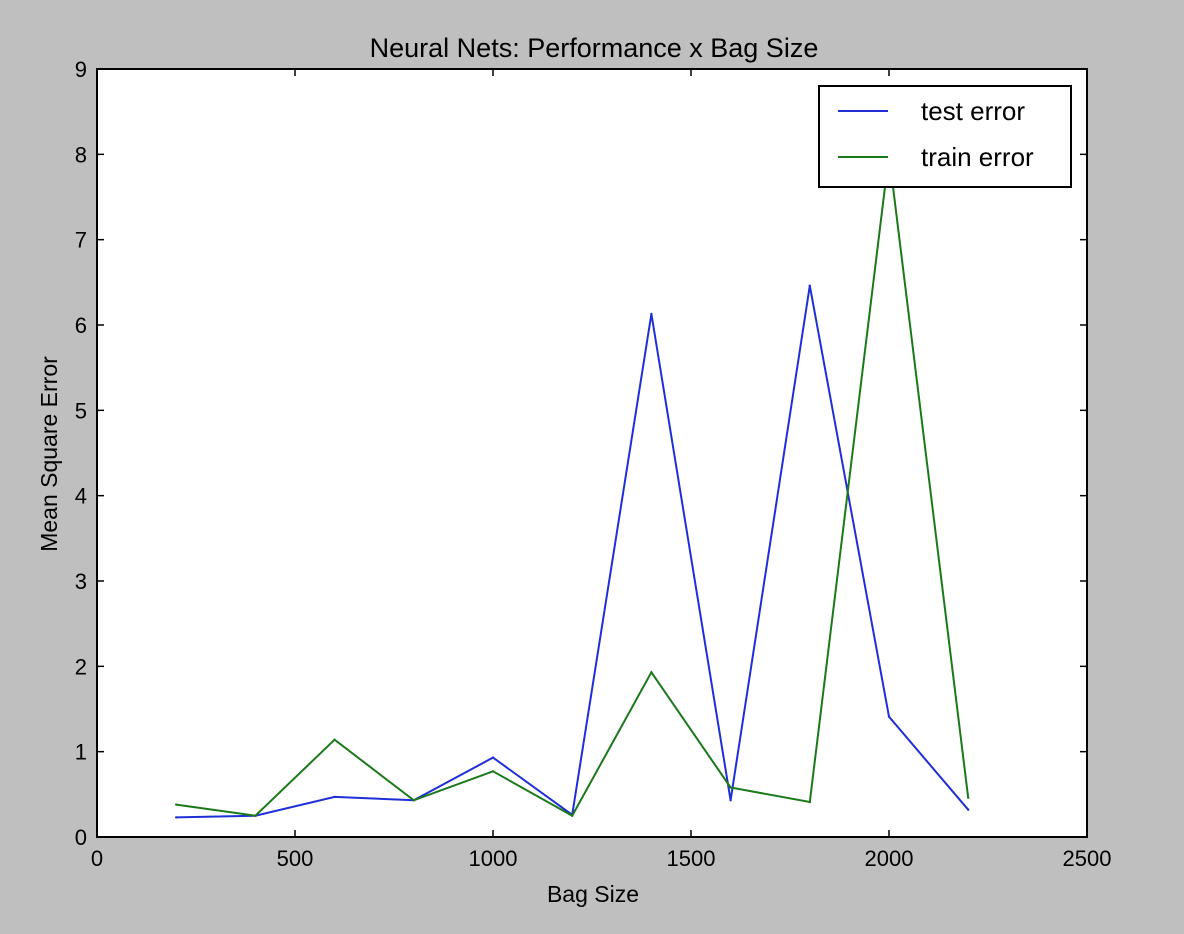 Image resolution: width=1184 pixels, height=934 pixels. Describe the element at coordinates (1087, 858) in the screenshot. I see `x-tick-label-5: 2500` at that location.